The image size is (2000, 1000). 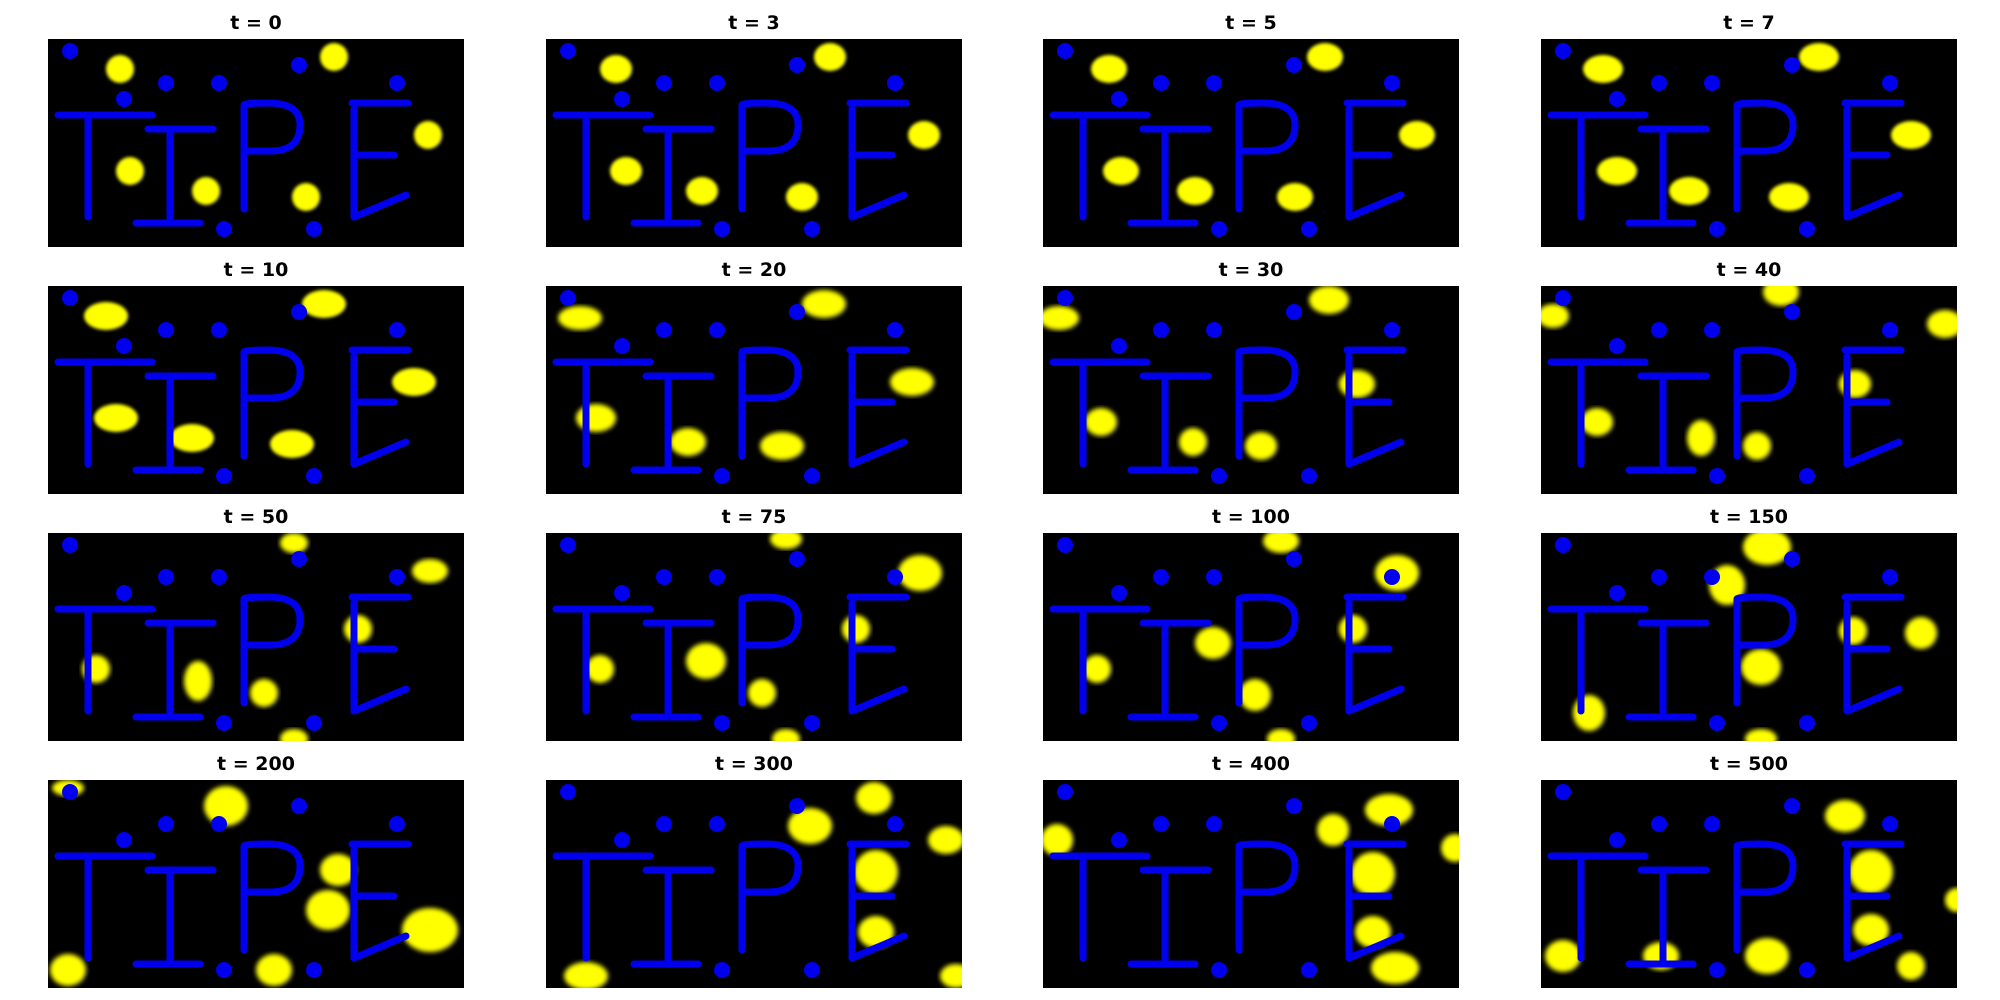 I want to click on frame-panel: t = 50, so click(x=256, y=623).